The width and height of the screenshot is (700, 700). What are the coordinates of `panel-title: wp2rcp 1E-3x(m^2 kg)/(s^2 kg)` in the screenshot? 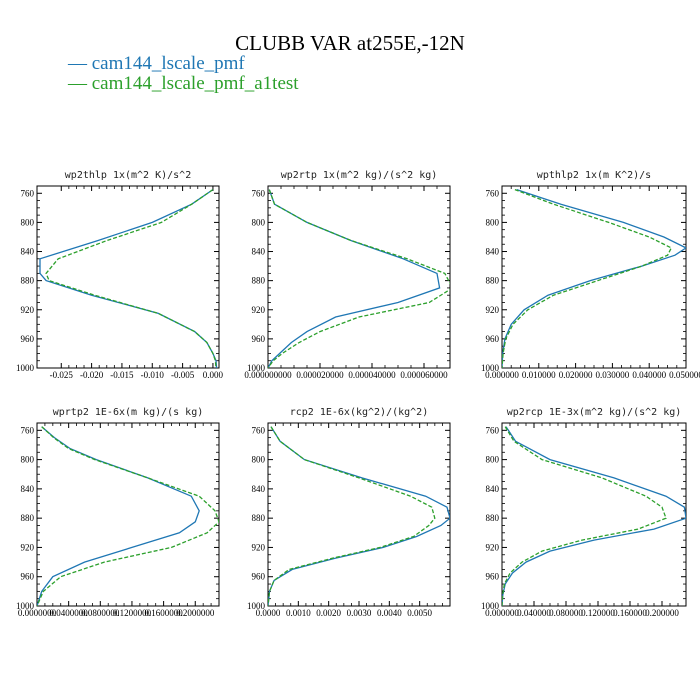 It's located at (594, 412).